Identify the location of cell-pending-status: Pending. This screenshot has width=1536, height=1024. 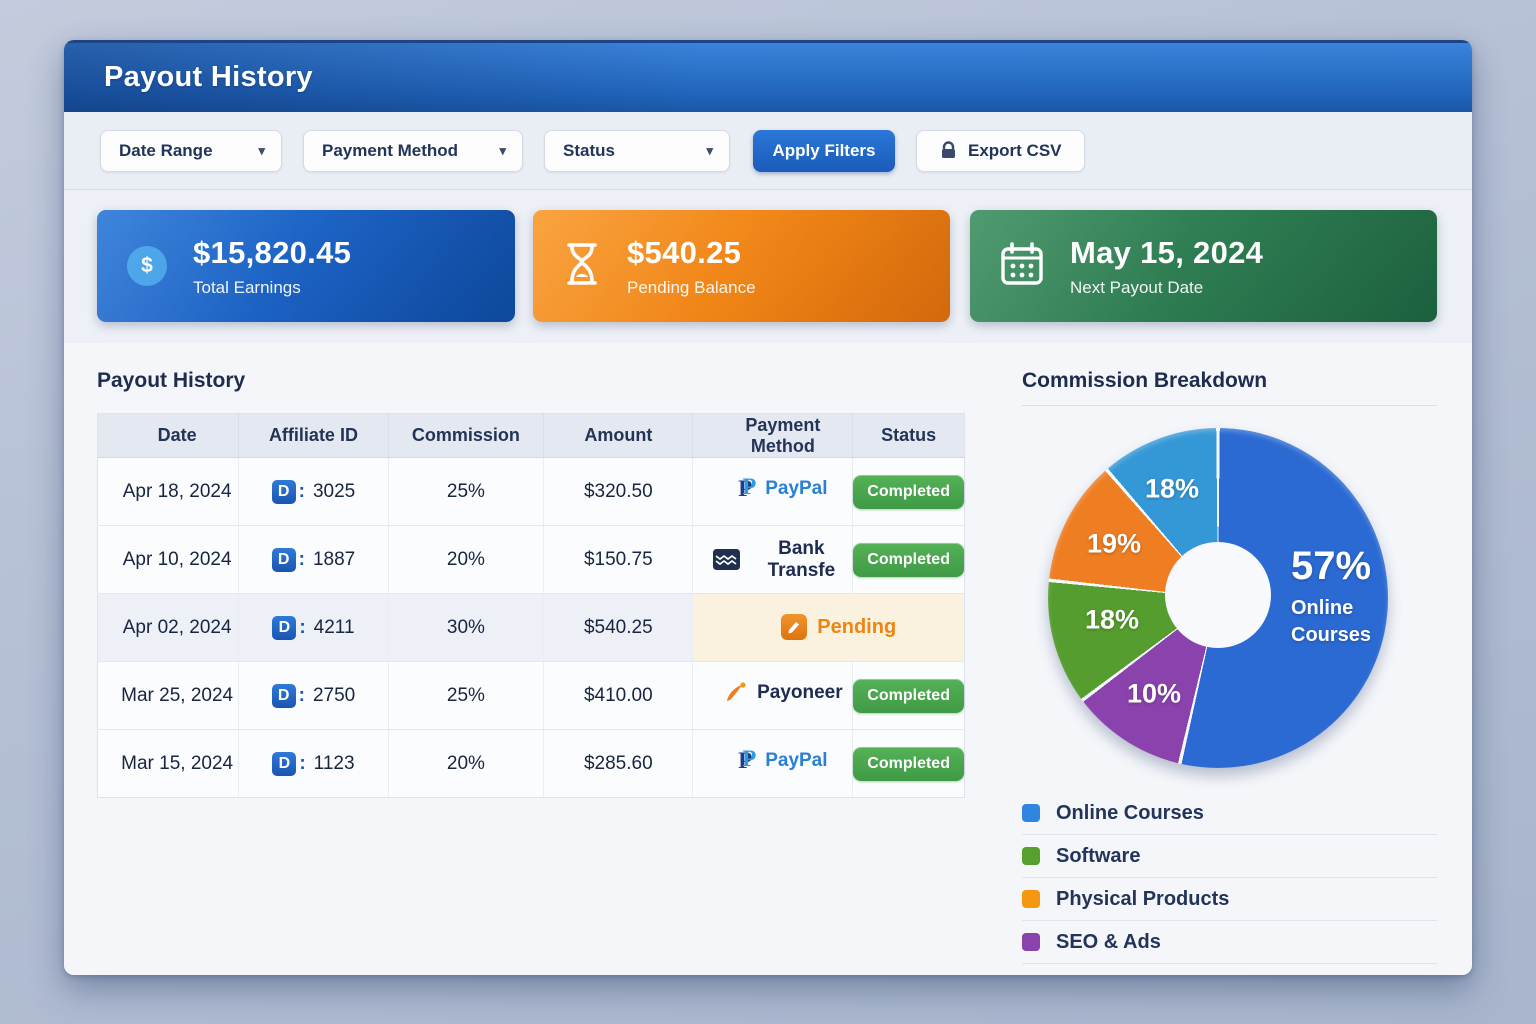
(838, 627).